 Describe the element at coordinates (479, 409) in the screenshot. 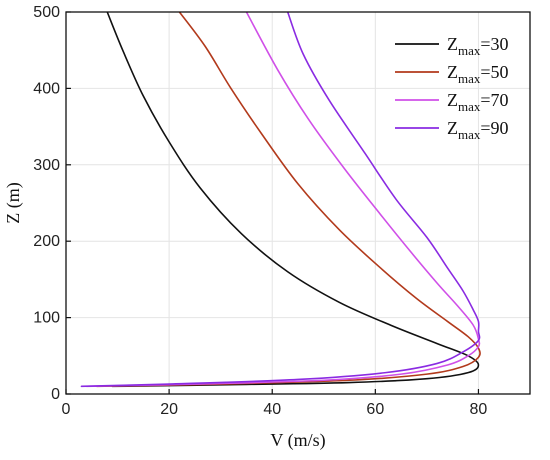

I see `x-tick-label: 80` at that location.